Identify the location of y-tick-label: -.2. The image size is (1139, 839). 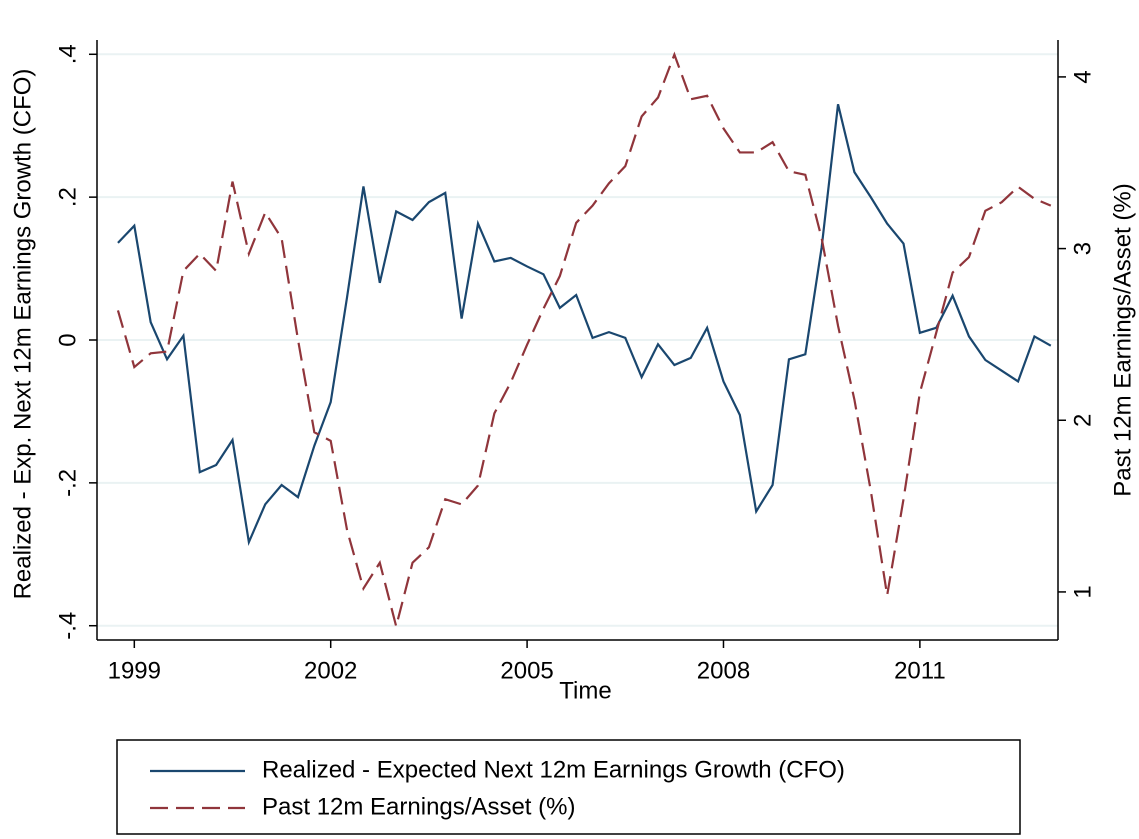
(67, 483).